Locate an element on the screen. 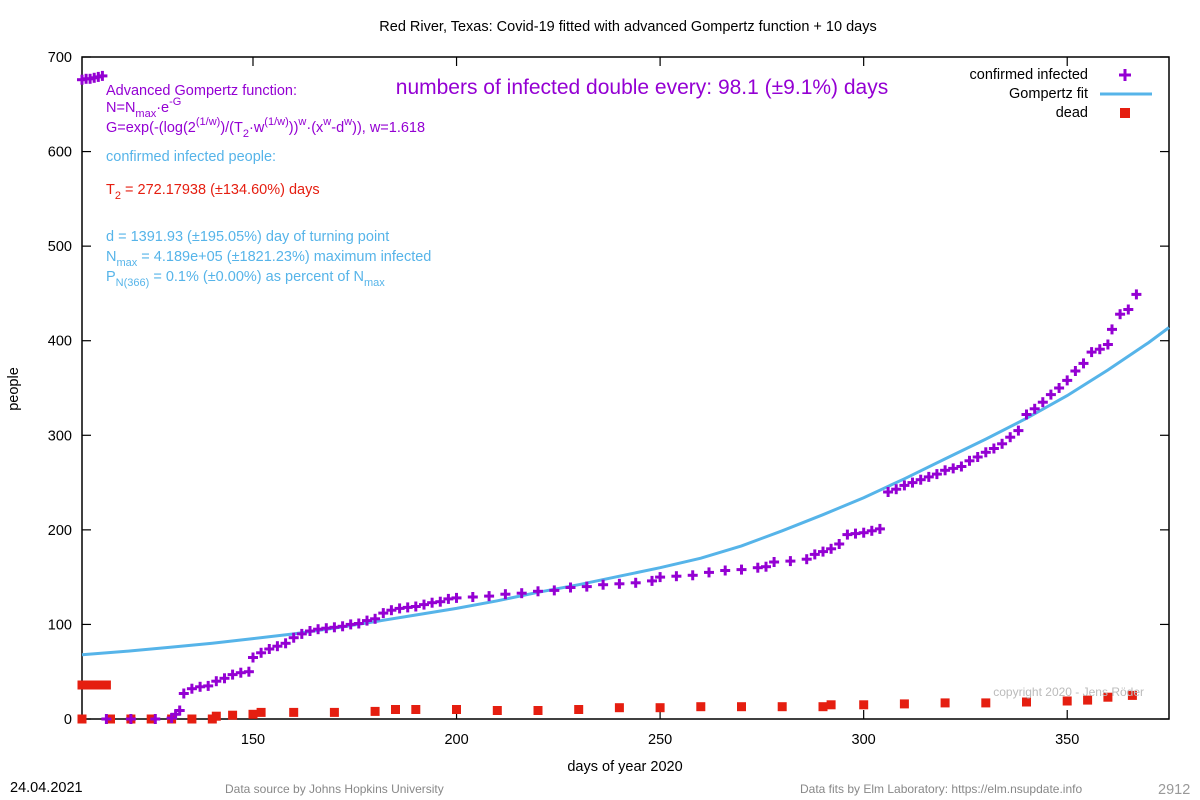  legend: confirmed infected Gompertz fit dead is located at coordinates (1061, 94).